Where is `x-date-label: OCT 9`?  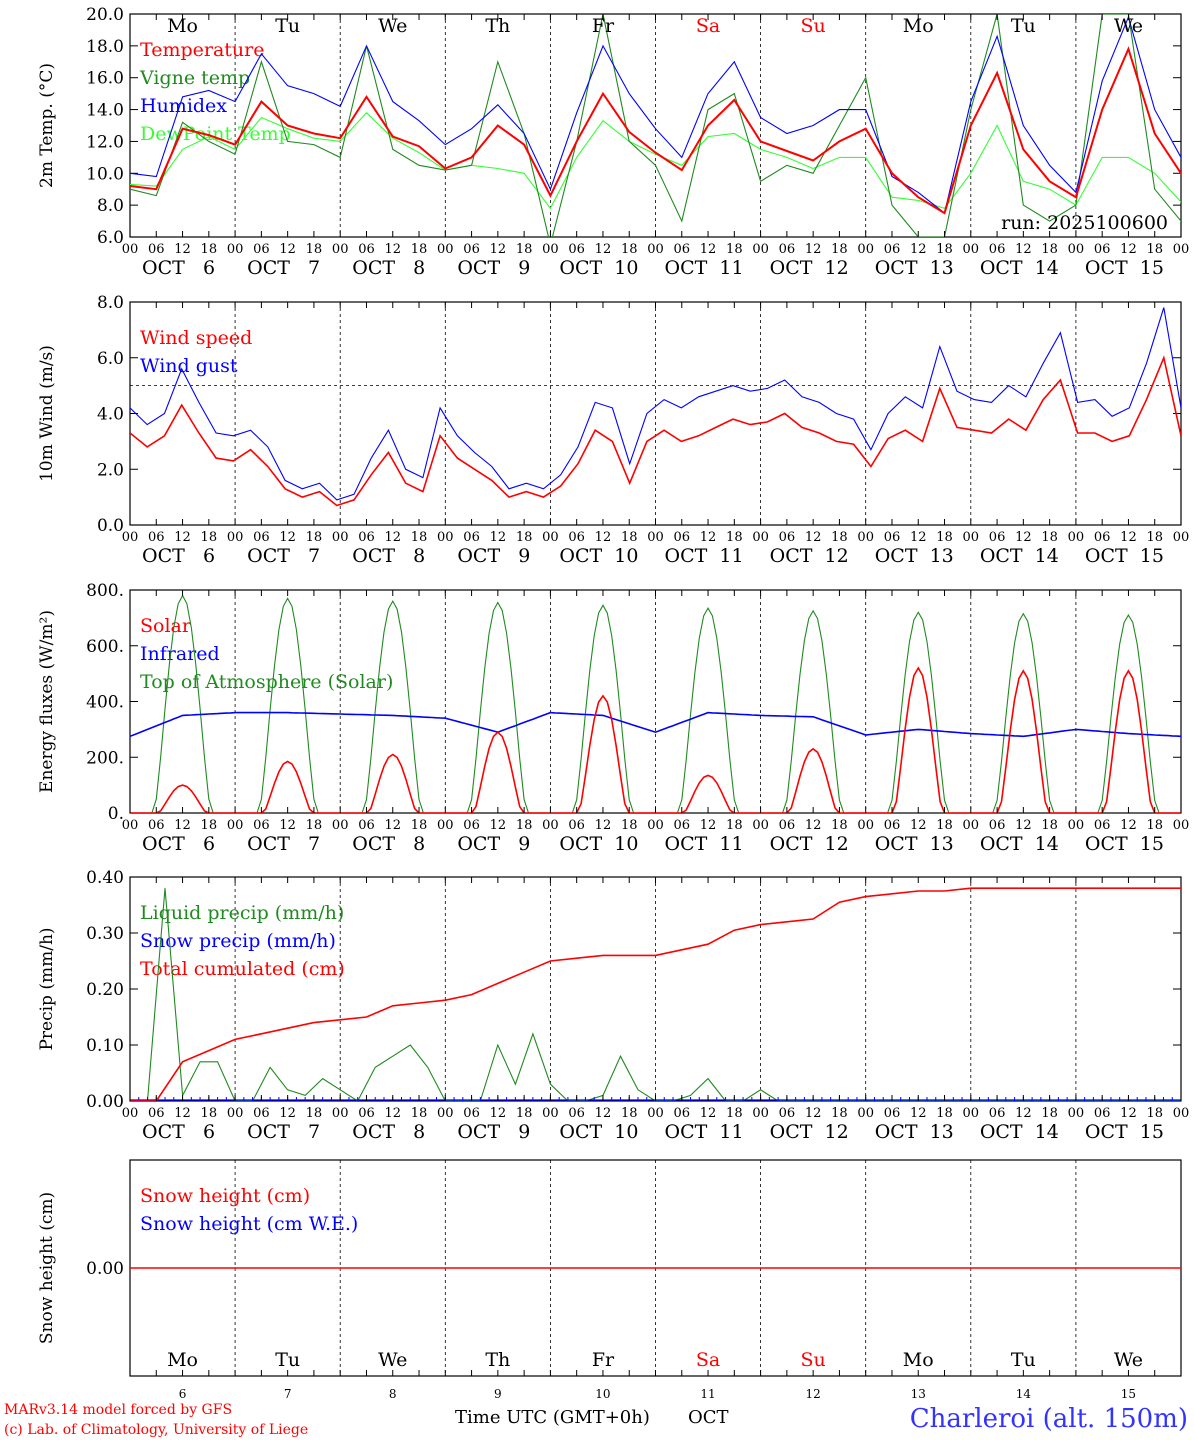
x-date-label: OCT 9 is located at coordinates (493, 556).